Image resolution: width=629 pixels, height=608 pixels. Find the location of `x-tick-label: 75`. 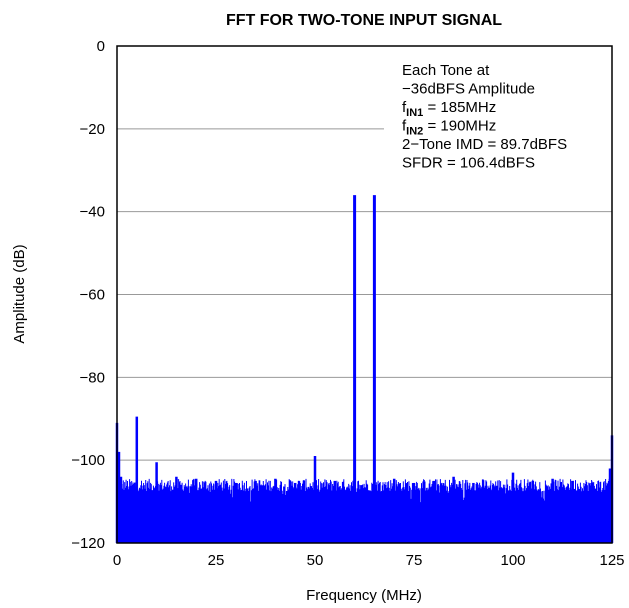

x-tick-label: 75 is located at coordinates (414, 560).